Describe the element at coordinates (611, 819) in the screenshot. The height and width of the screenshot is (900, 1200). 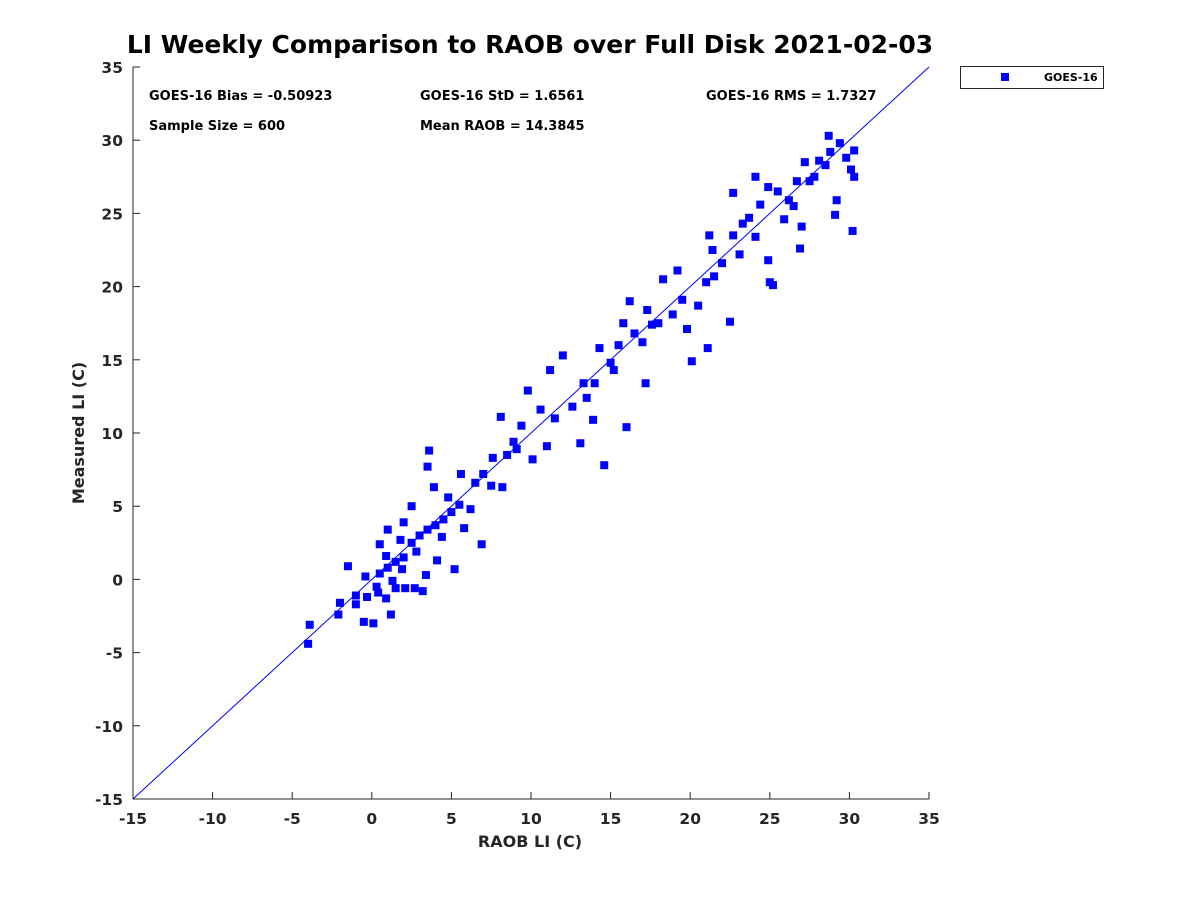
I see `x-tick-label: 15` at that location.